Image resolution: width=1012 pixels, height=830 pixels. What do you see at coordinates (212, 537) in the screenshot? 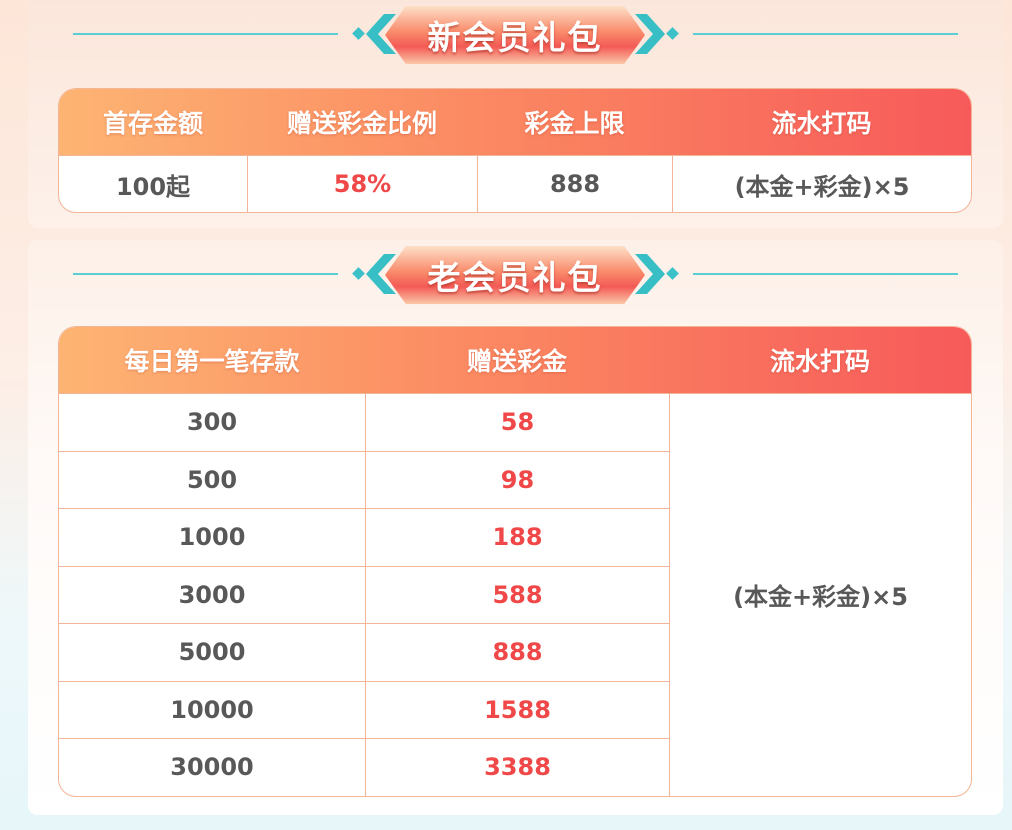
I see `daily-deposit: 1000` at bounding box center [212, 537].